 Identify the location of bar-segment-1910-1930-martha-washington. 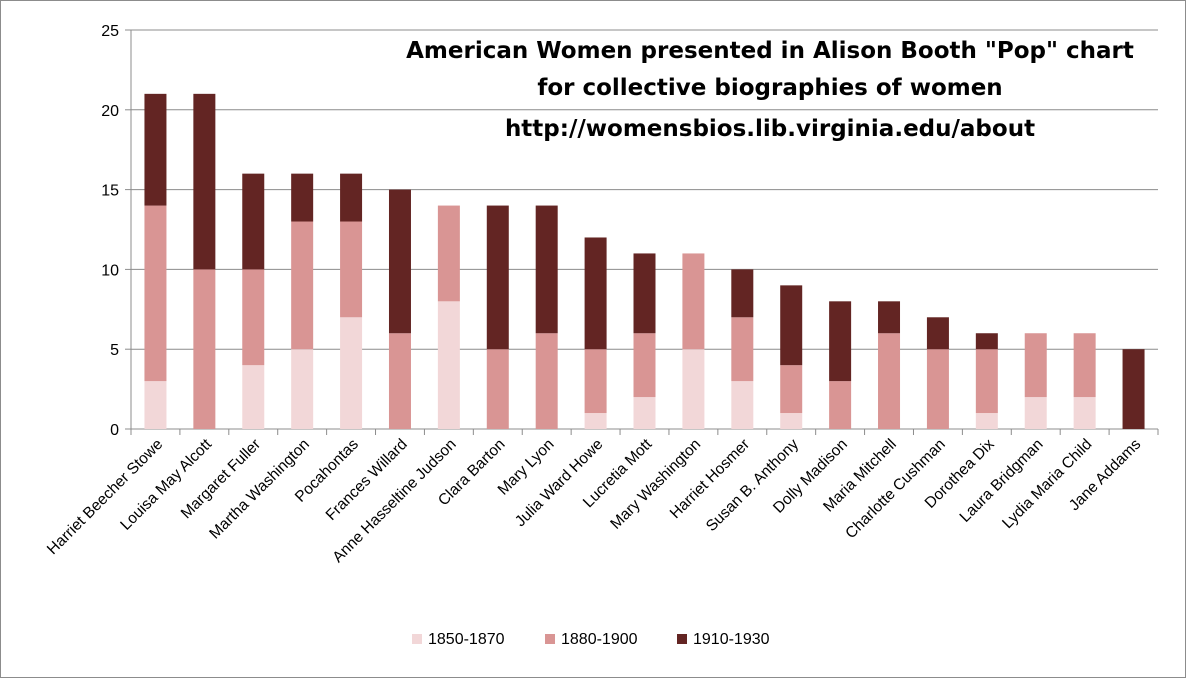
(302, 197).